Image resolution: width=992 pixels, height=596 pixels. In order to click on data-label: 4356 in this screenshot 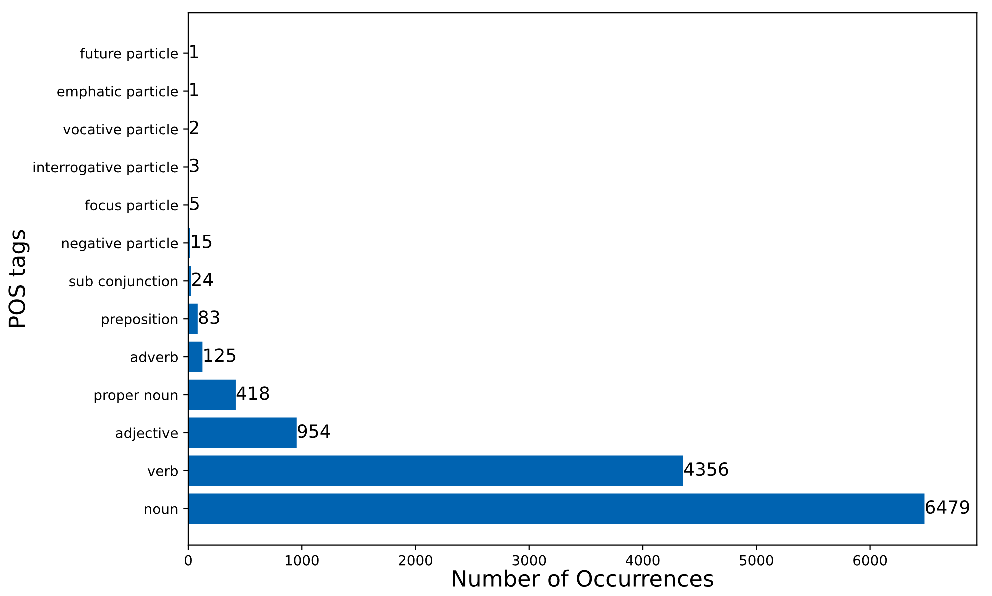, I will do `click(706, 469)`.